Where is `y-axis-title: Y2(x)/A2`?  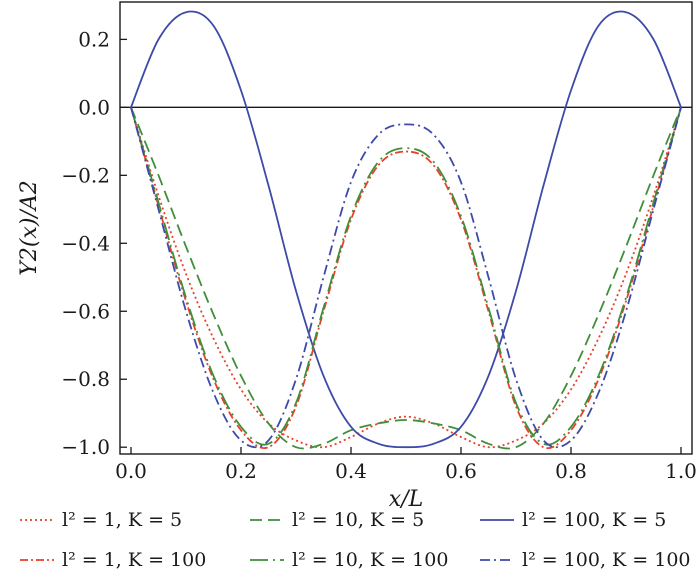 y-axis-title: Y2(x)/A2 is located at coordinates (29, 227).